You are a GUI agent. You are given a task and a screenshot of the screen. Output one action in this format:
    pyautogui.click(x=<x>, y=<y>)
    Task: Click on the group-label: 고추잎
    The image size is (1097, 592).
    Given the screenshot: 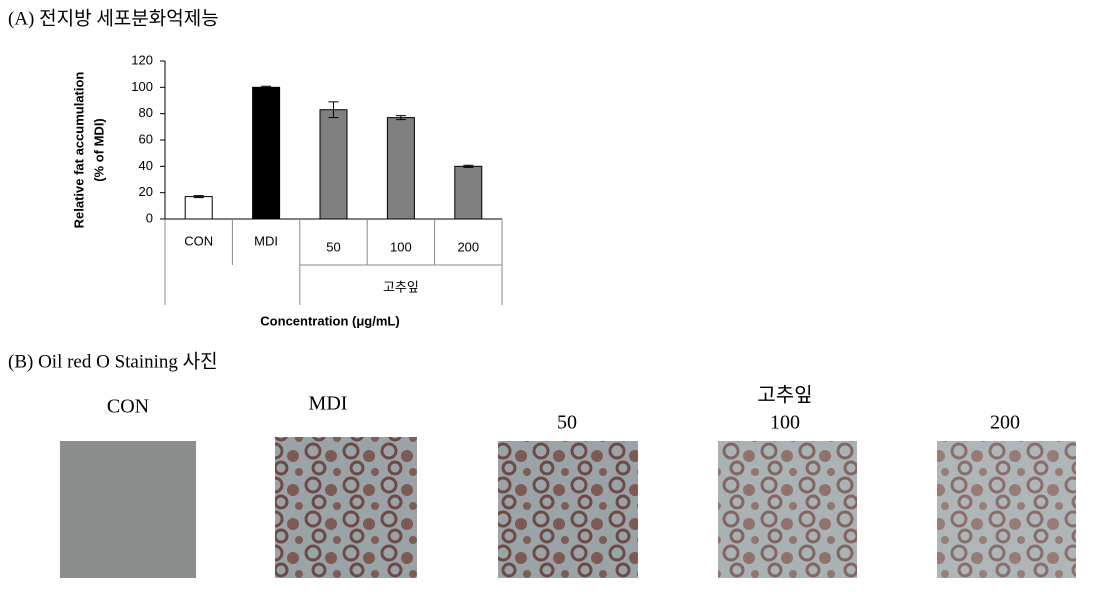 What is the action you would take?
    pyautogui.click(x=401, y=286)
    